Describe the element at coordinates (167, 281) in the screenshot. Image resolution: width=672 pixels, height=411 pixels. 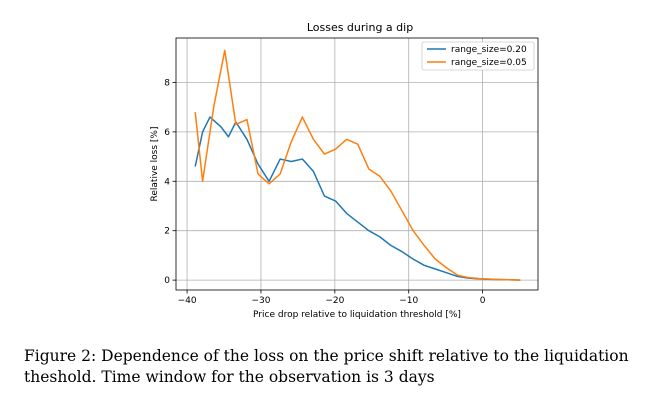
I see `y-tick-label: 0` at that location.